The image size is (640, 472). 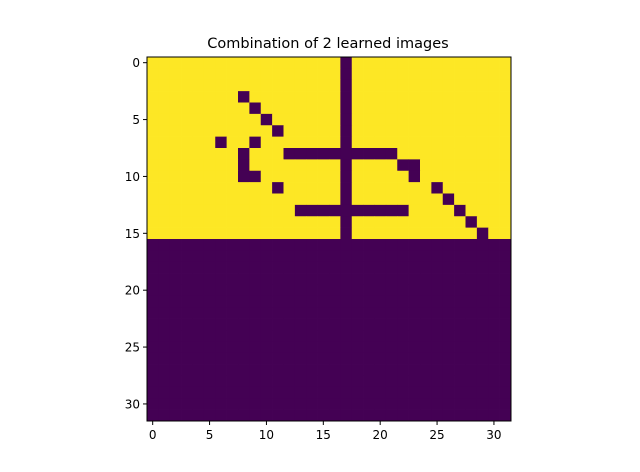 What do you see at coordinates (136, 233) in the screenshot?
I see `y-axis: 0 5 10 15 20 25 30` at bounding box center [136, 233].